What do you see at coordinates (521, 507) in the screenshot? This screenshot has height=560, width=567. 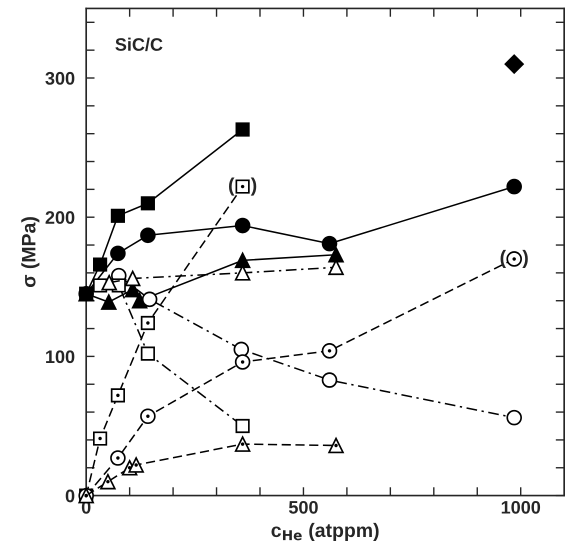 I see `x-tick-label: 1000` at bounding box center [521, 507].